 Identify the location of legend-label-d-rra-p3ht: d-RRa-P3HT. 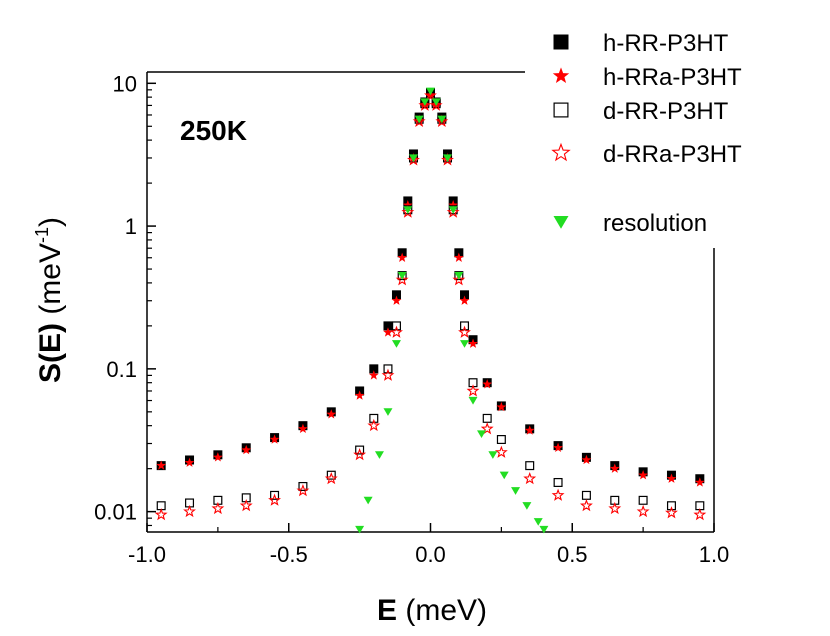
(672, 154).